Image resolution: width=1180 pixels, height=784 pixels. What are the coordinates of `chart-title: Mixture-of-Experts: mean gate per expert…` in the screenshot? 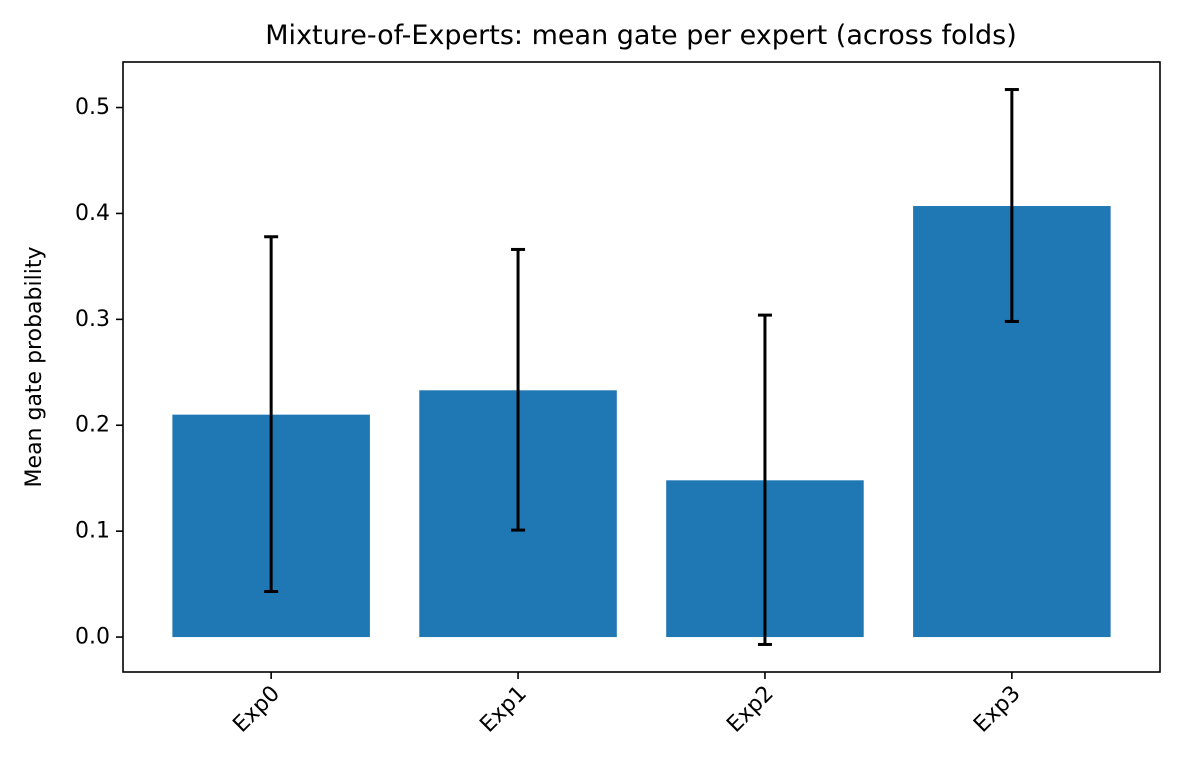 It's located at (640, 35).